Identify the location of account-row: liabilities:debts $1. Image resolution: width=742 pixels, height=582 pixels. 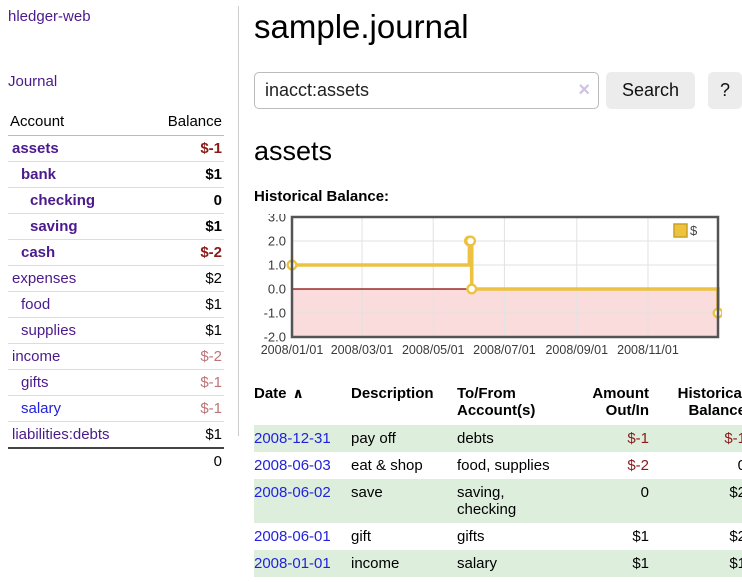
(116, 434).